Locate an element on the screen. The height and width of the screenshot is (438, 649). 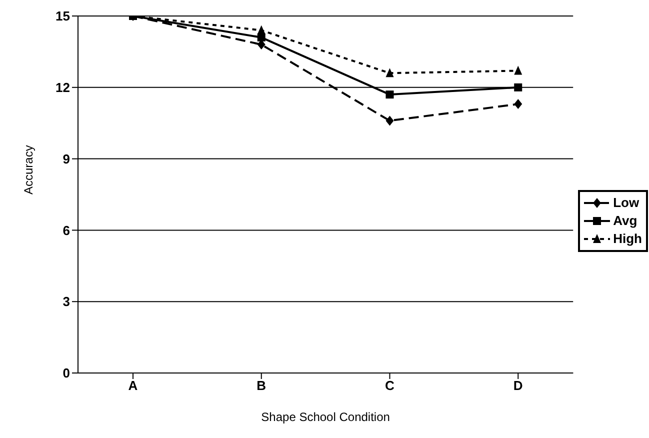
legend-label: Avg is located at coordinates (625, 221).